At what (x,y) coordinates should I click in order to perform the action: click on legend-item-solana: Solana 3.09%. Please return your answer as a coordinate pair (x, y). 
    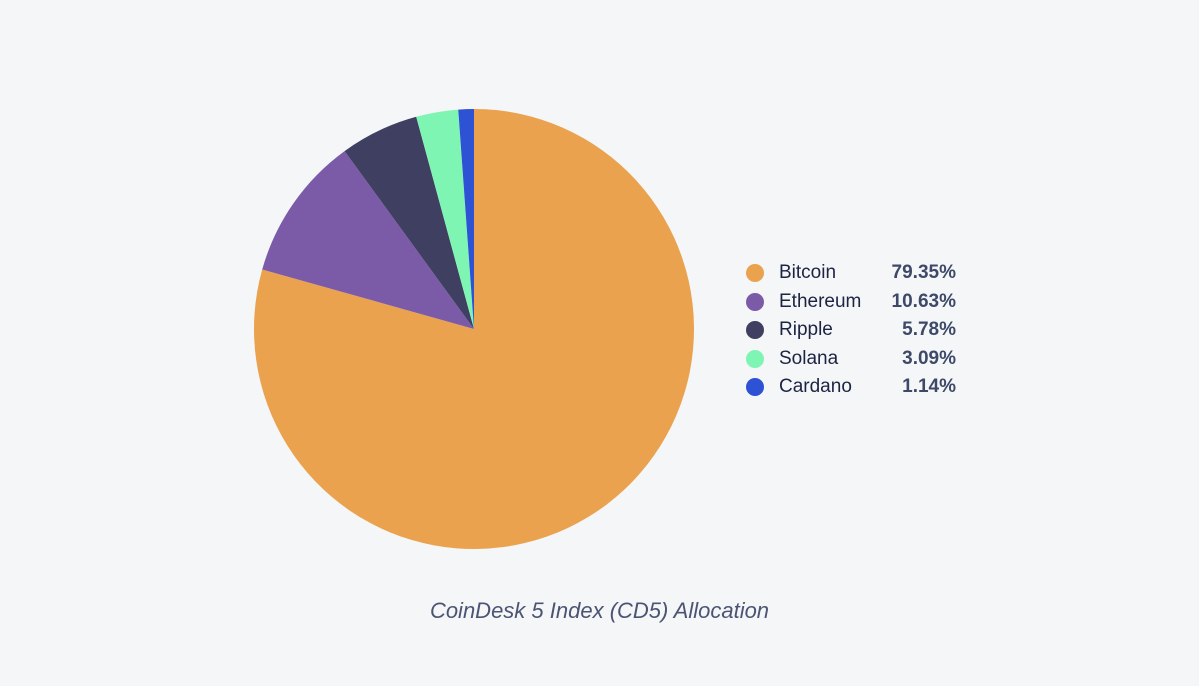
    Looking at the image, I should click on (851, 359).